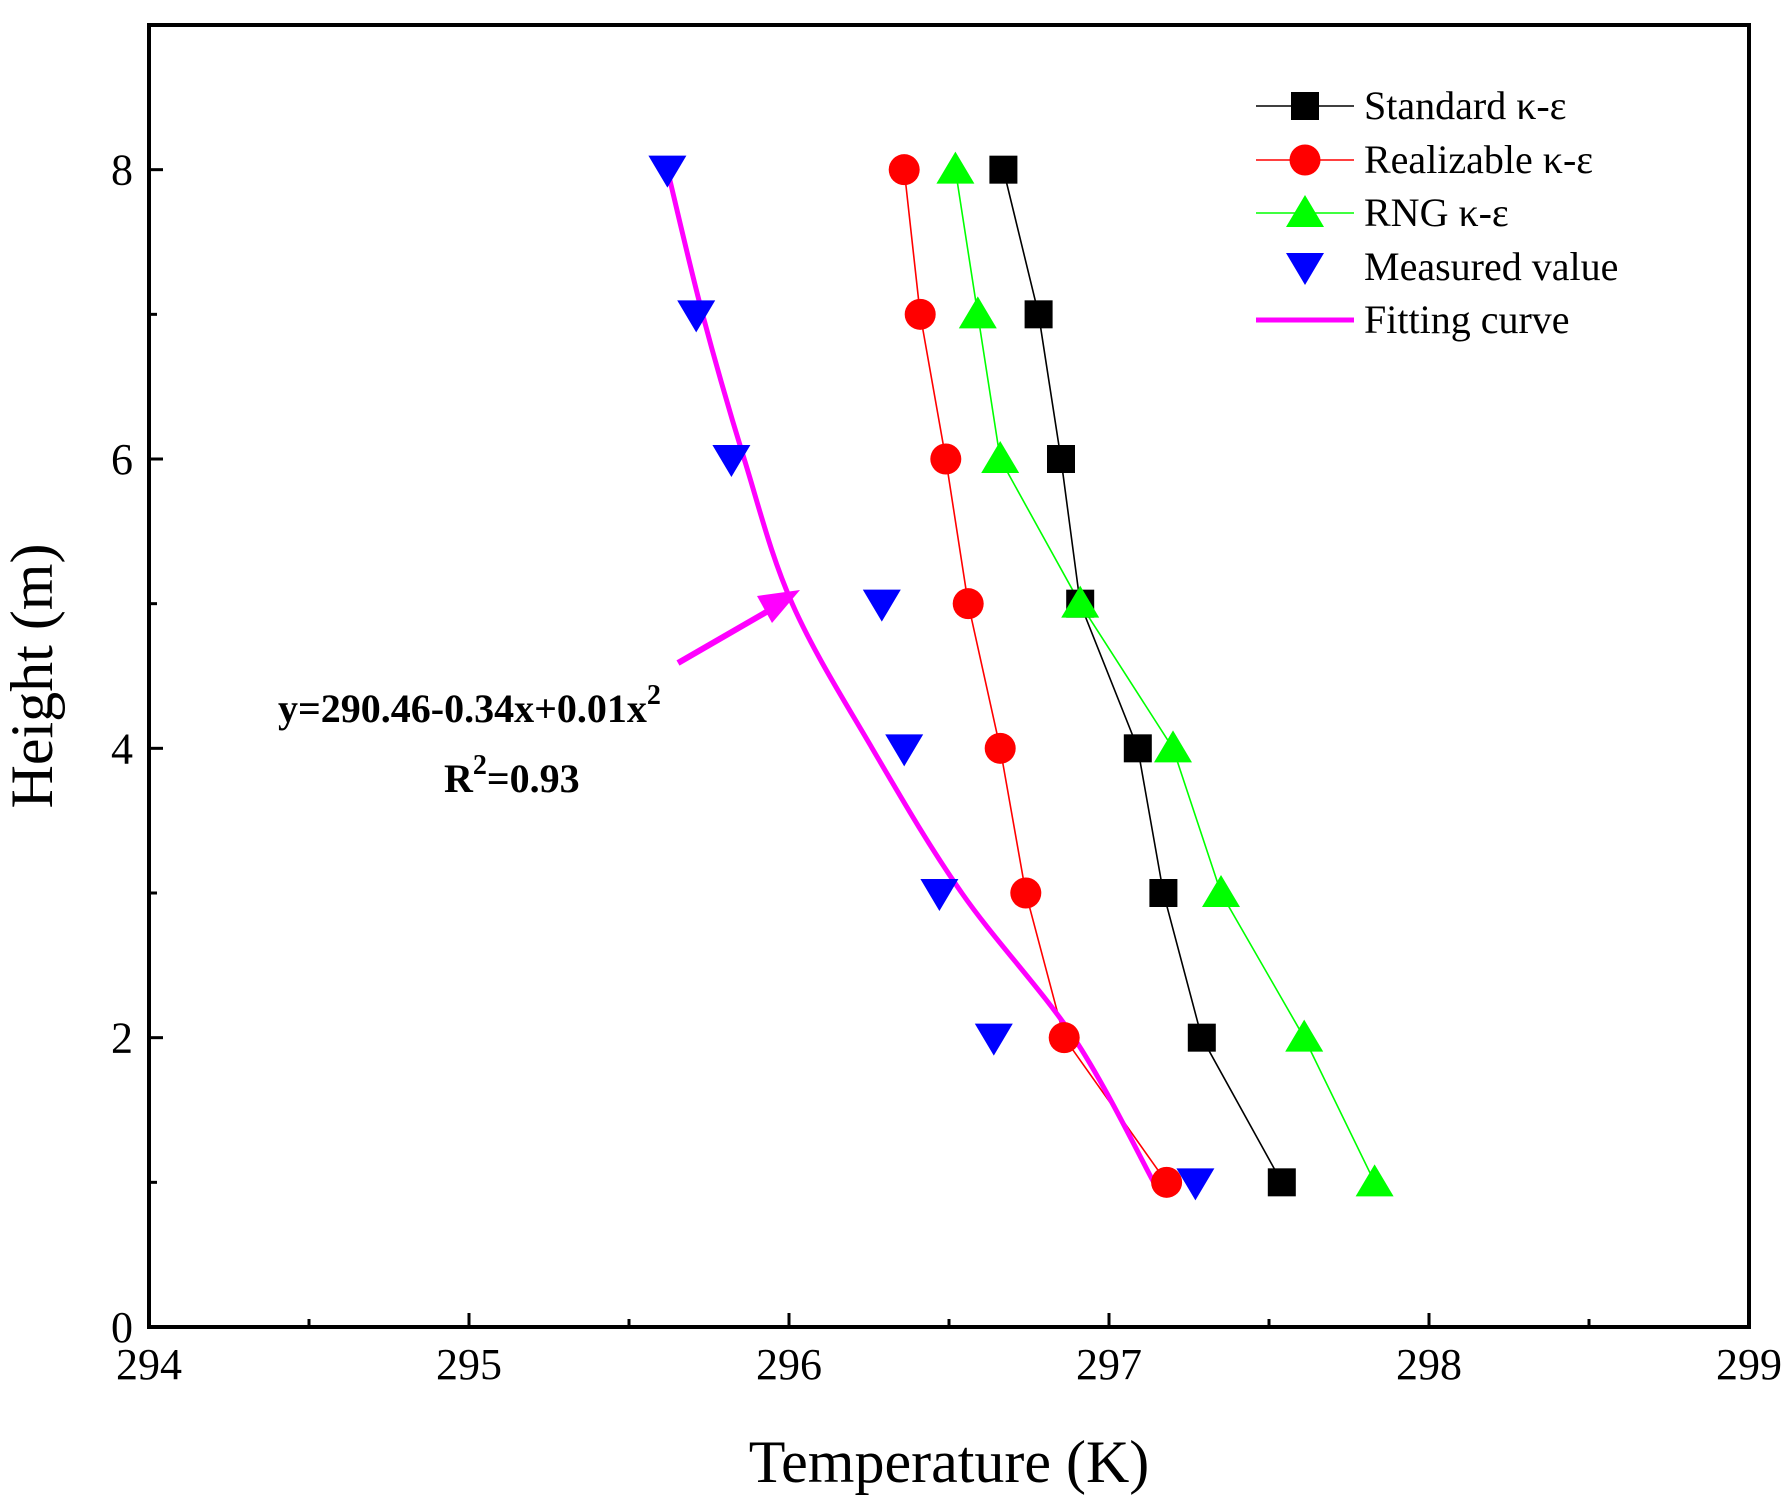 This screenshot has width=1782, height=1510. What do you see at coordinates (480, 765) in the screenshot?
I see `r-squared-superscript: 2` at bounding box center [480, 765].